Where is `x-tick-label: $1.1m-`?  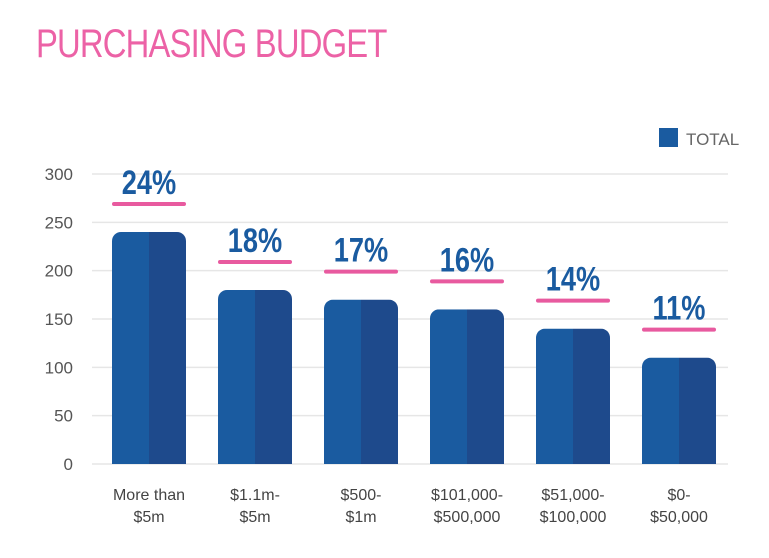
x-tick-label: $1.1m- is located at coordinates (255, 495).